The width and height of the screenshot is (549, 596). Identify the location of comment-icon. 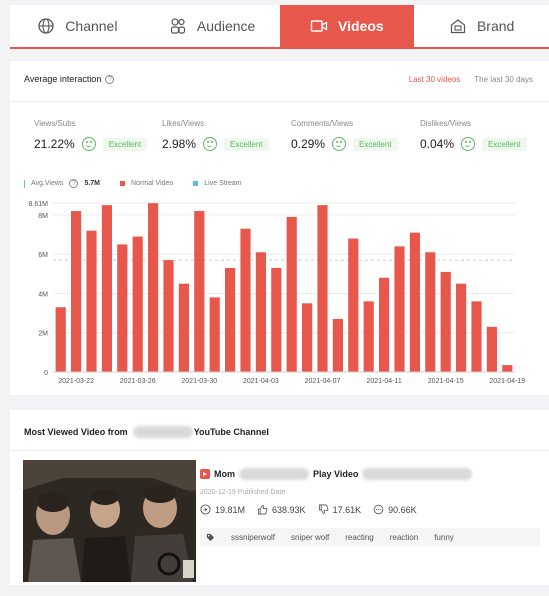
(378, 509).